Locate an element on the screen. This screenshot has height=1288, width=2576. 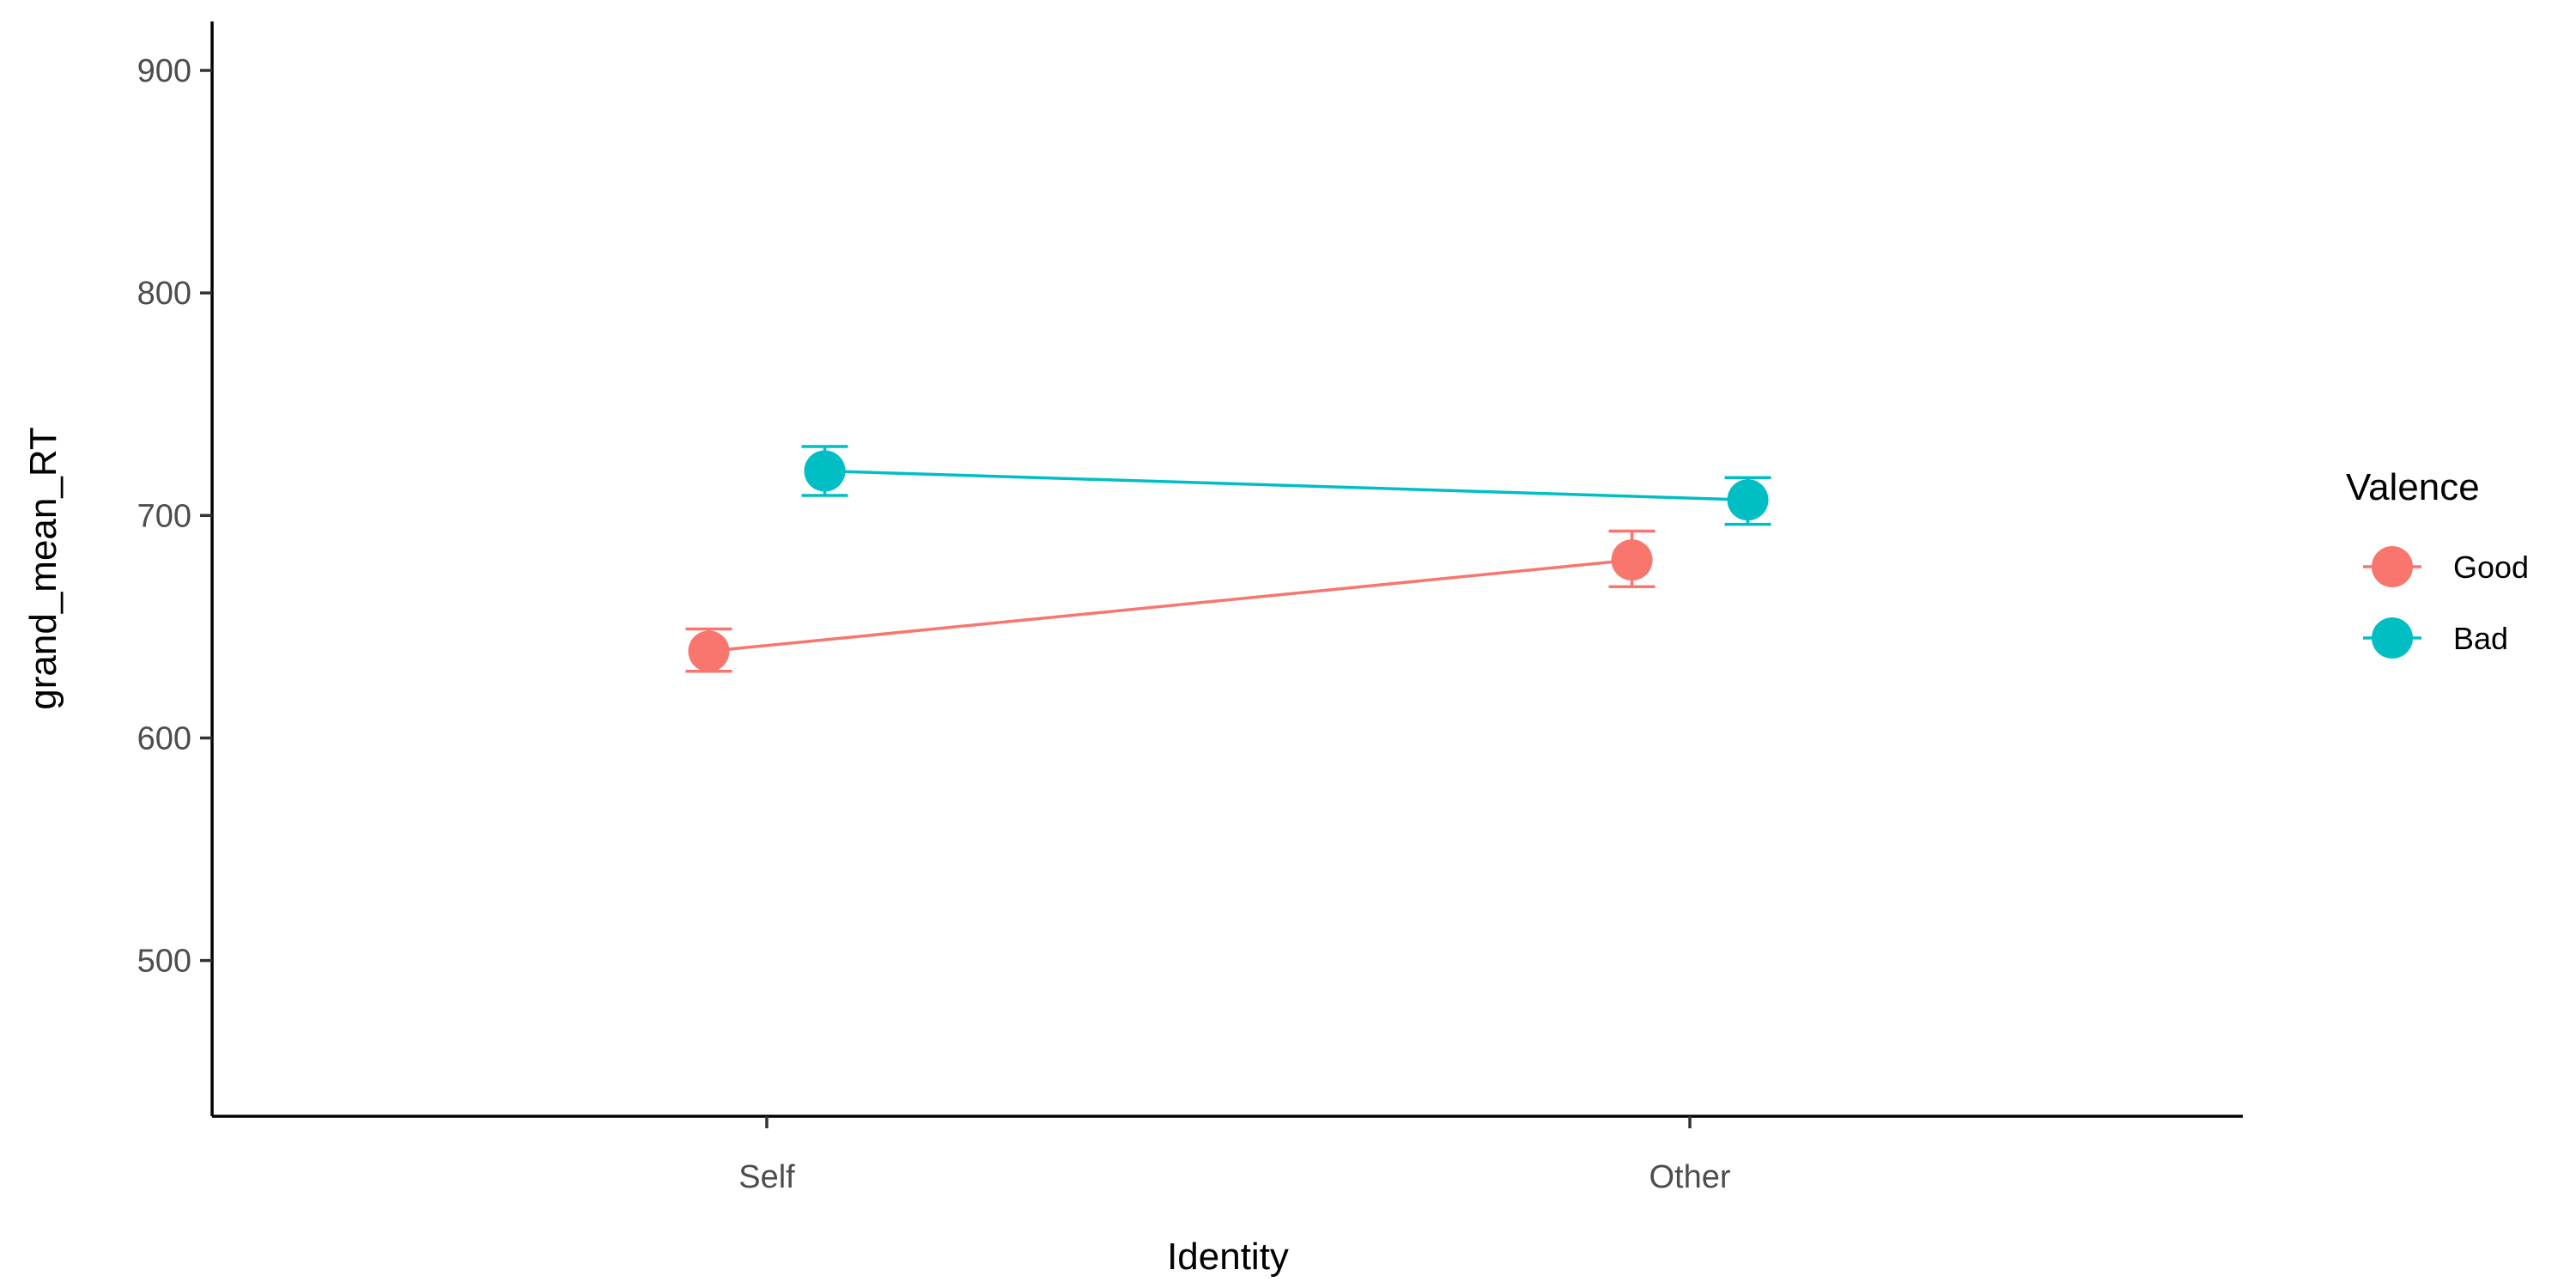
legend-label: Bad is located at coordinates (2480, 638).